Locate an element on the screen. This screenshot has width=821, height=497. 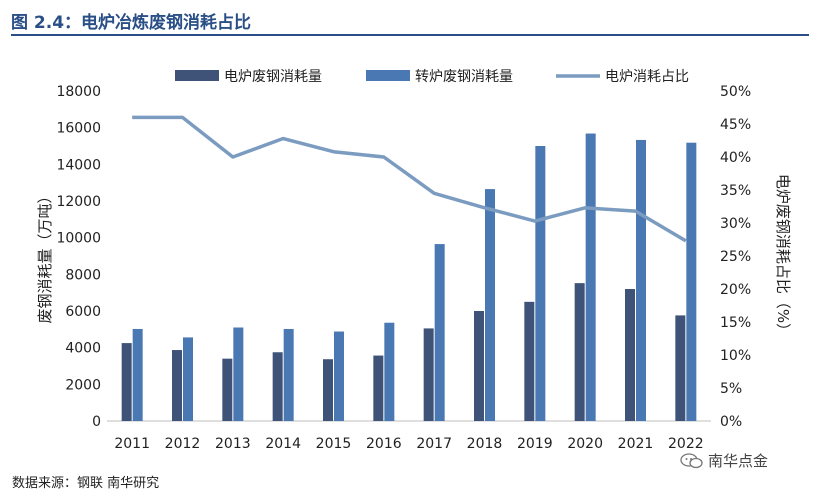
watermark: 南华点金 is located at coordinates (724, 460).